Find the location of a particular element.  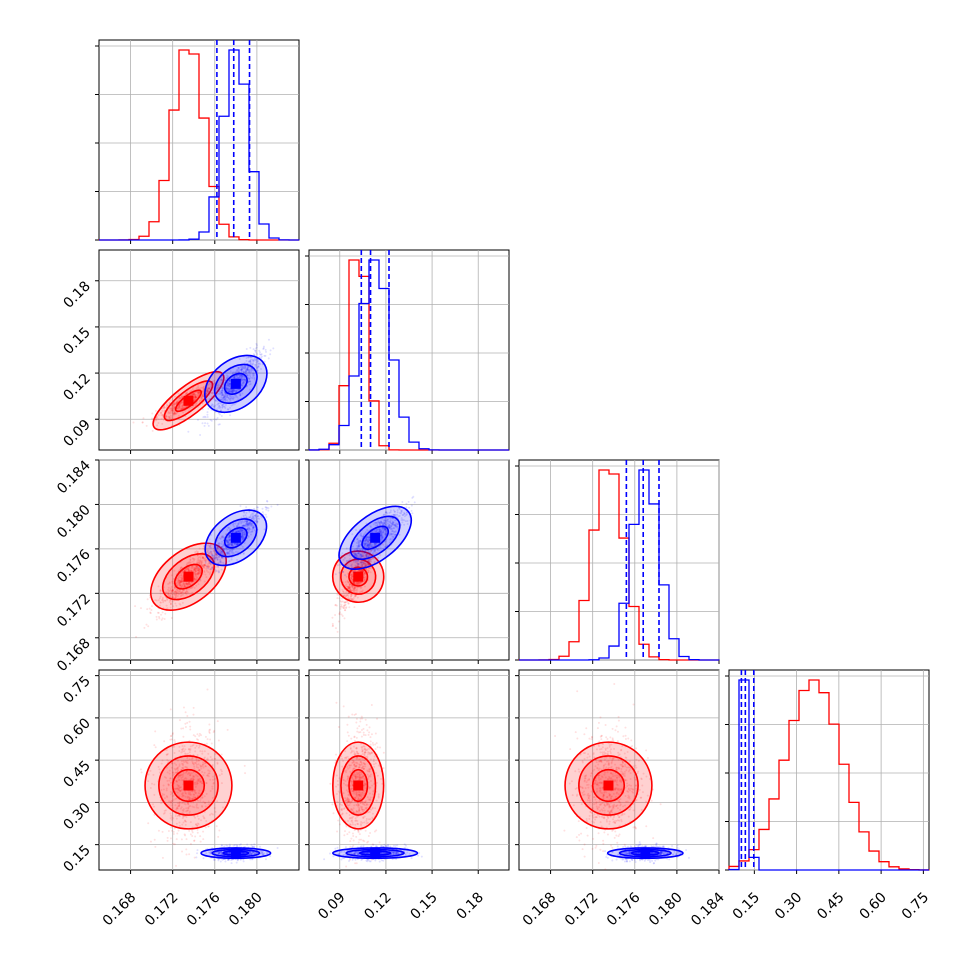

tick-label-y: 0.180 is located at coordinates (74, 522).